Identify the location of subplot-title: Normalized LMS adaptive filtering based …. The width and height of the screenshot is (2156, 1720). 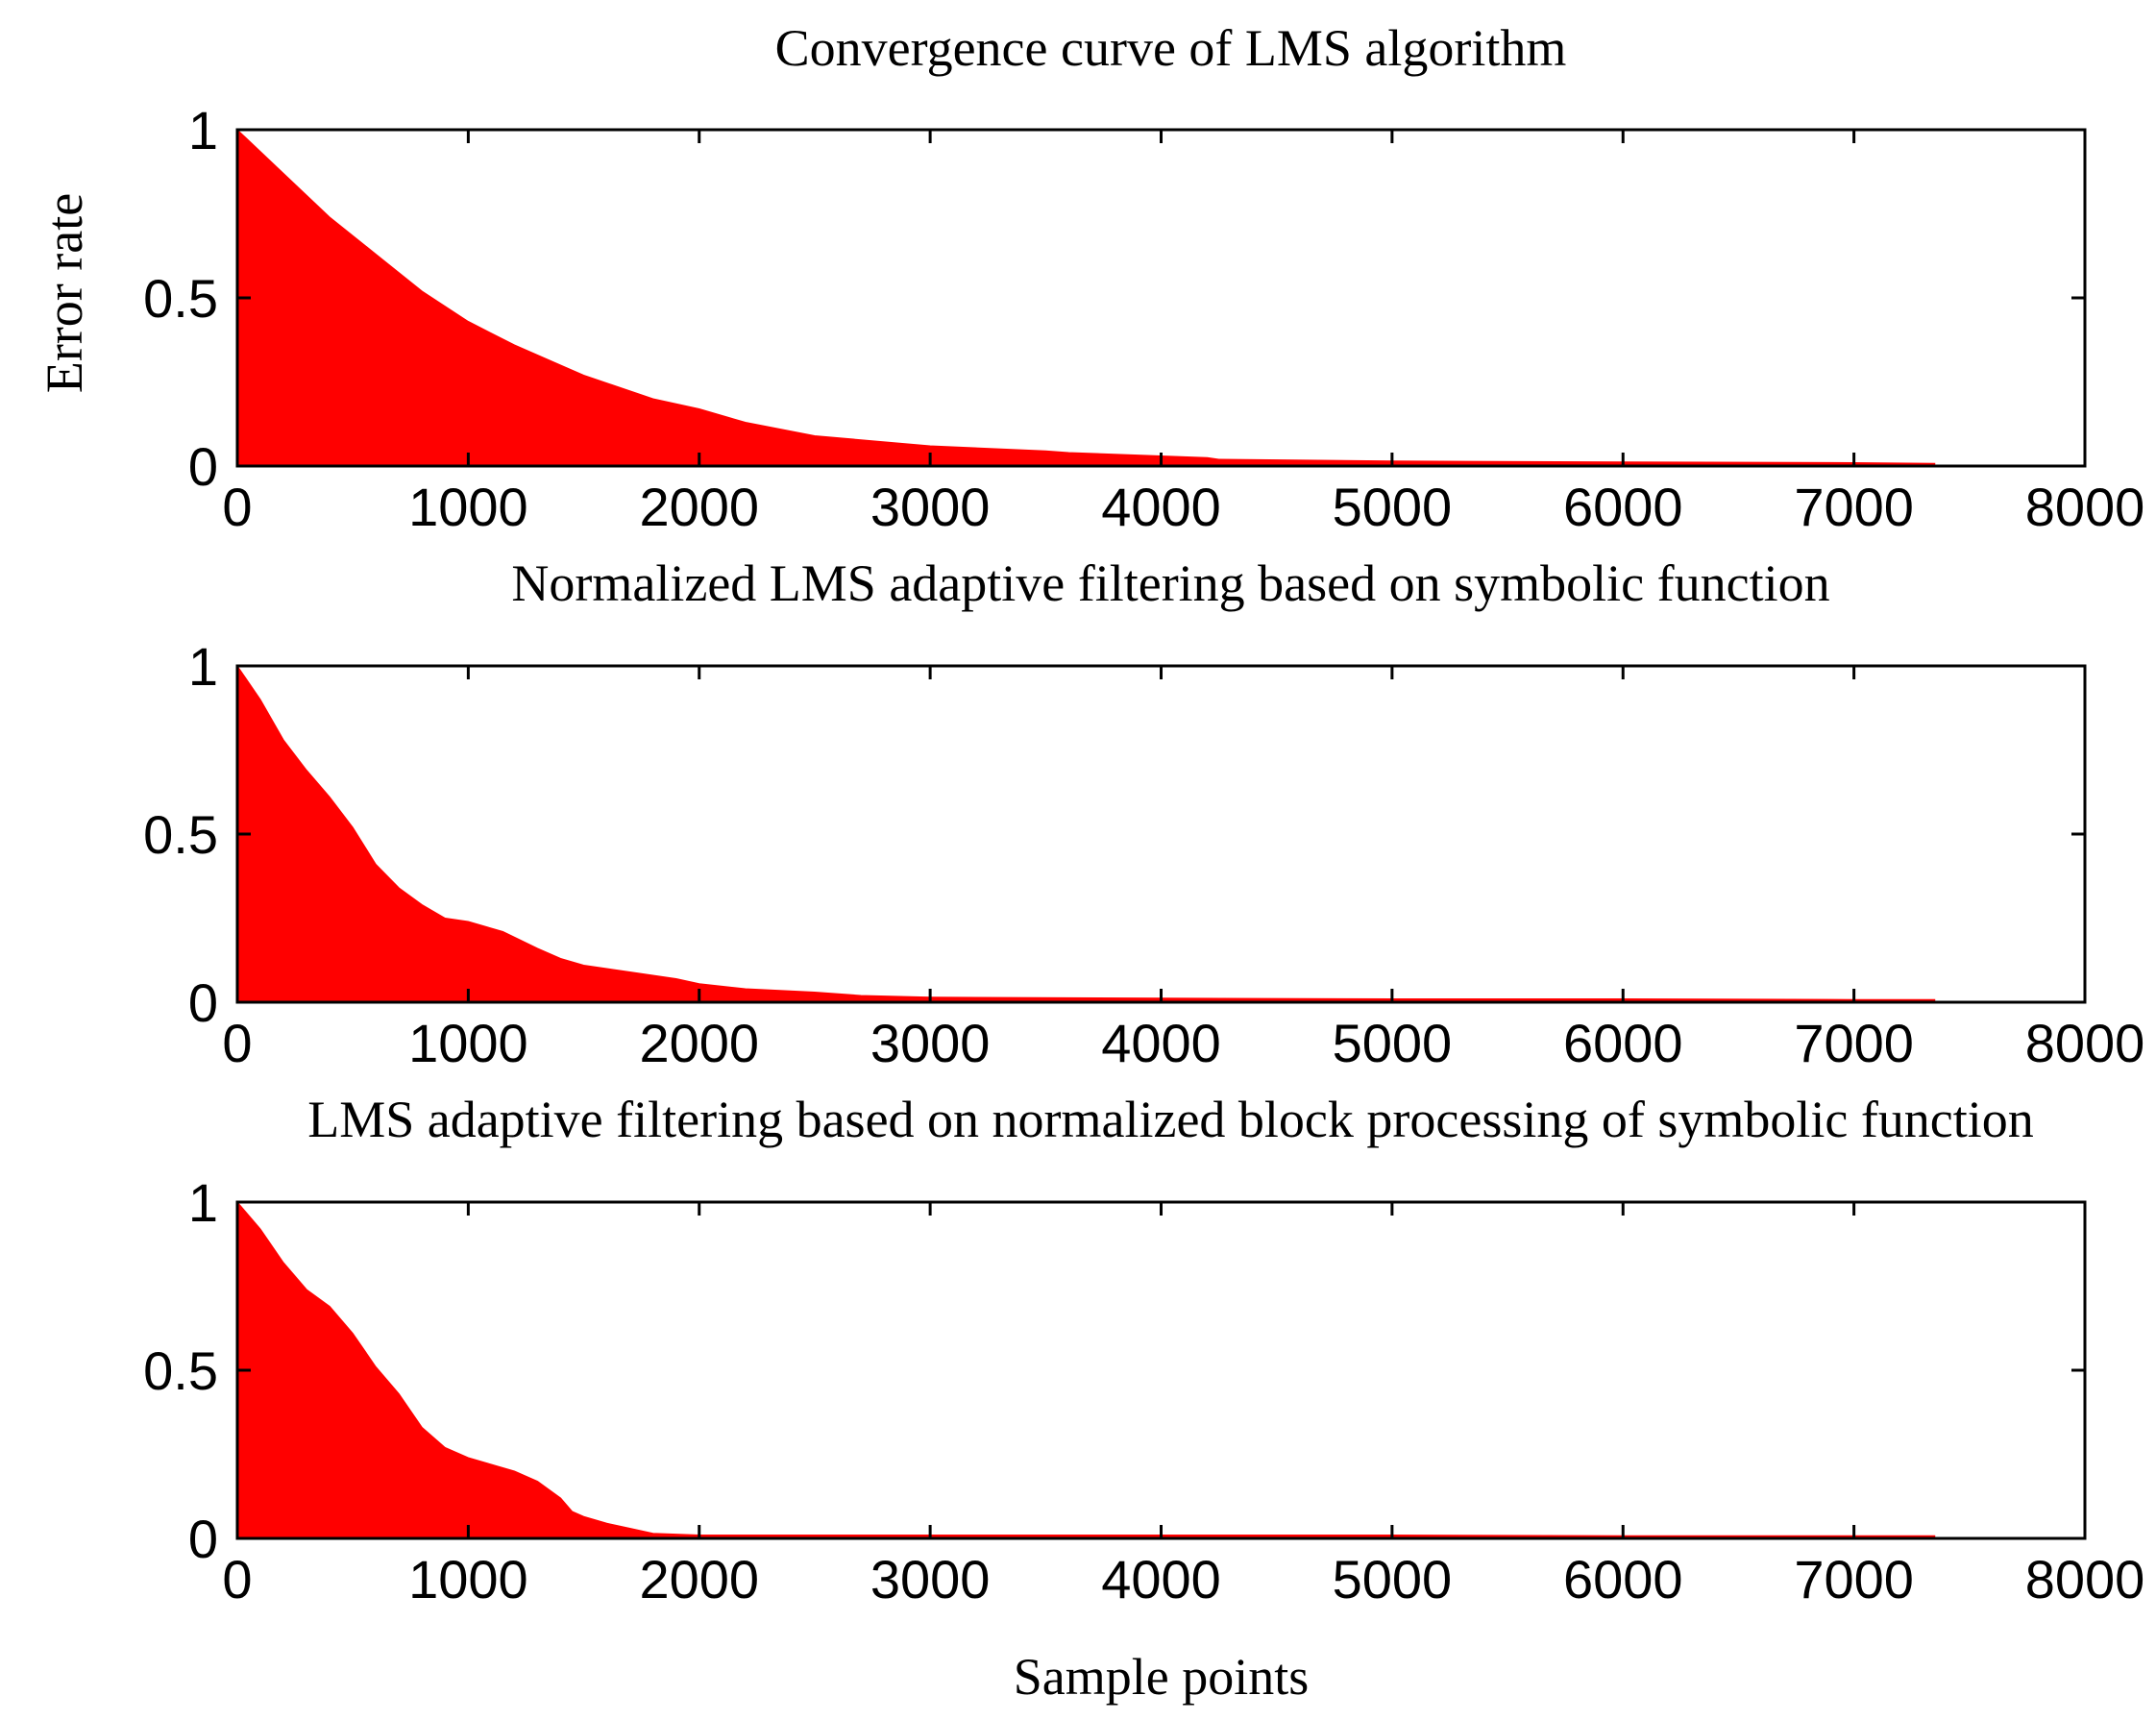
(1170, 583).